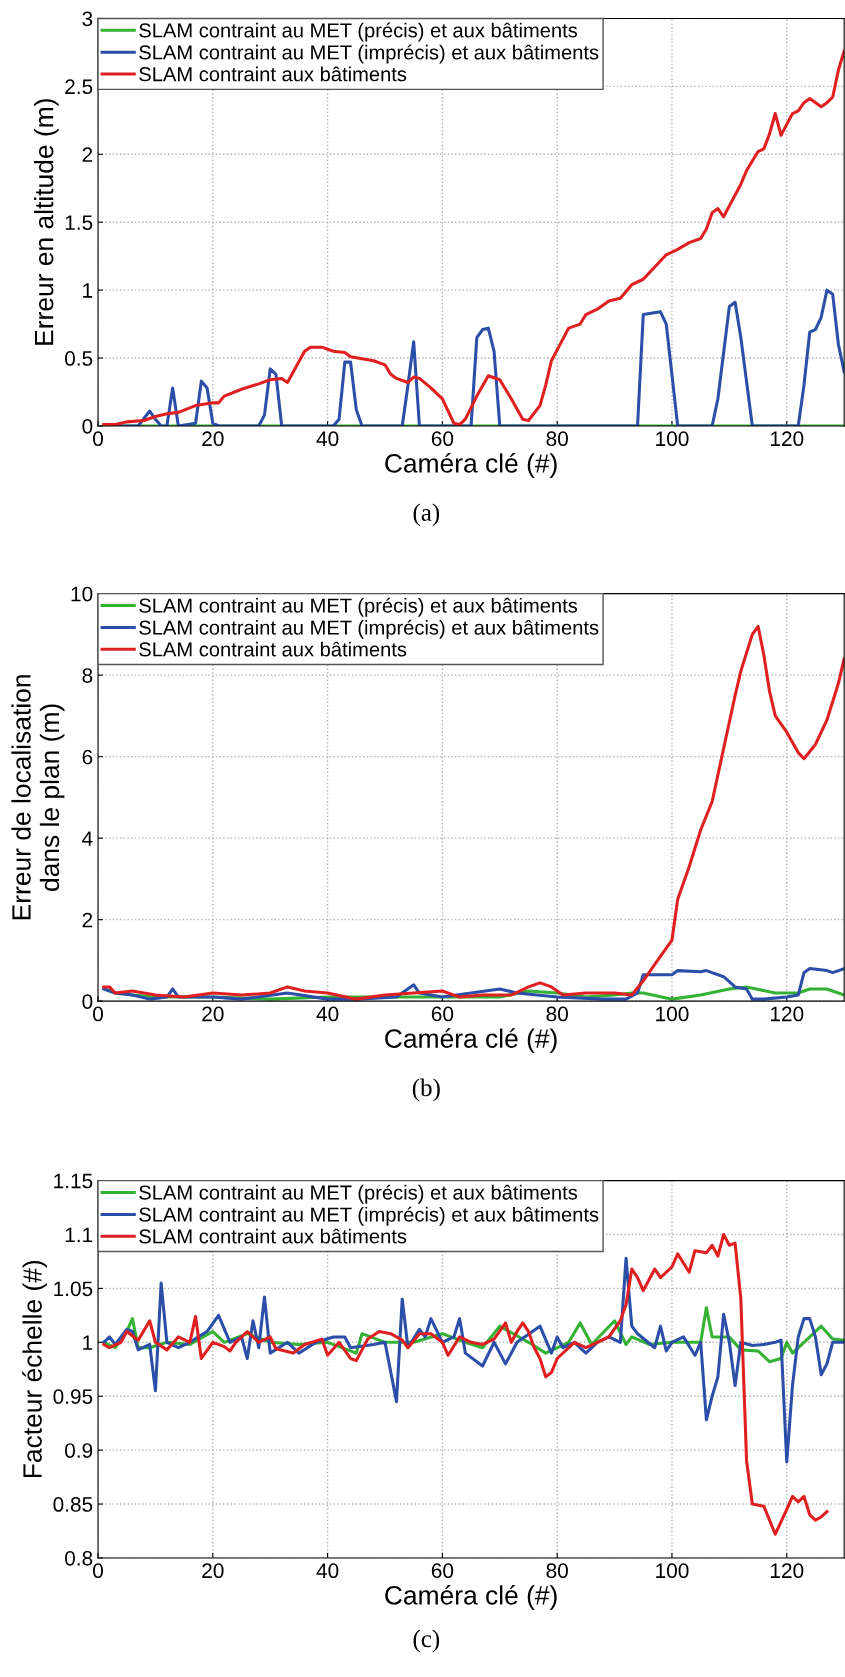 This screenshot has height=1677, width=845. I want to click on y-axis-title: Facteur échelle (#), so click(35, 1369).